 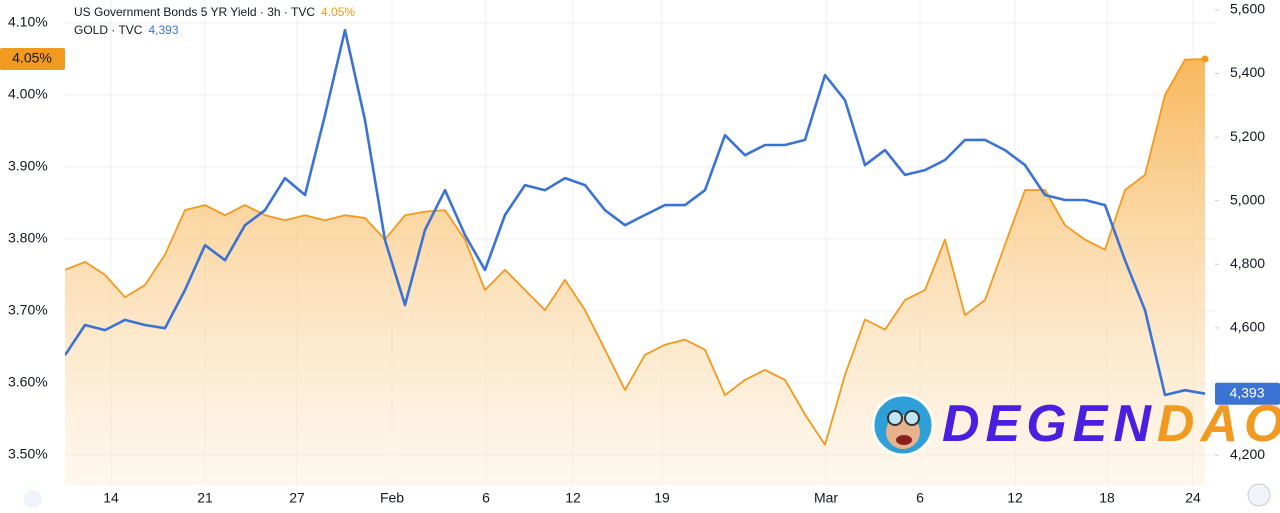 I want to click on legend-entry: GOLD · TVC 4,393, so click(x=126, y=30).